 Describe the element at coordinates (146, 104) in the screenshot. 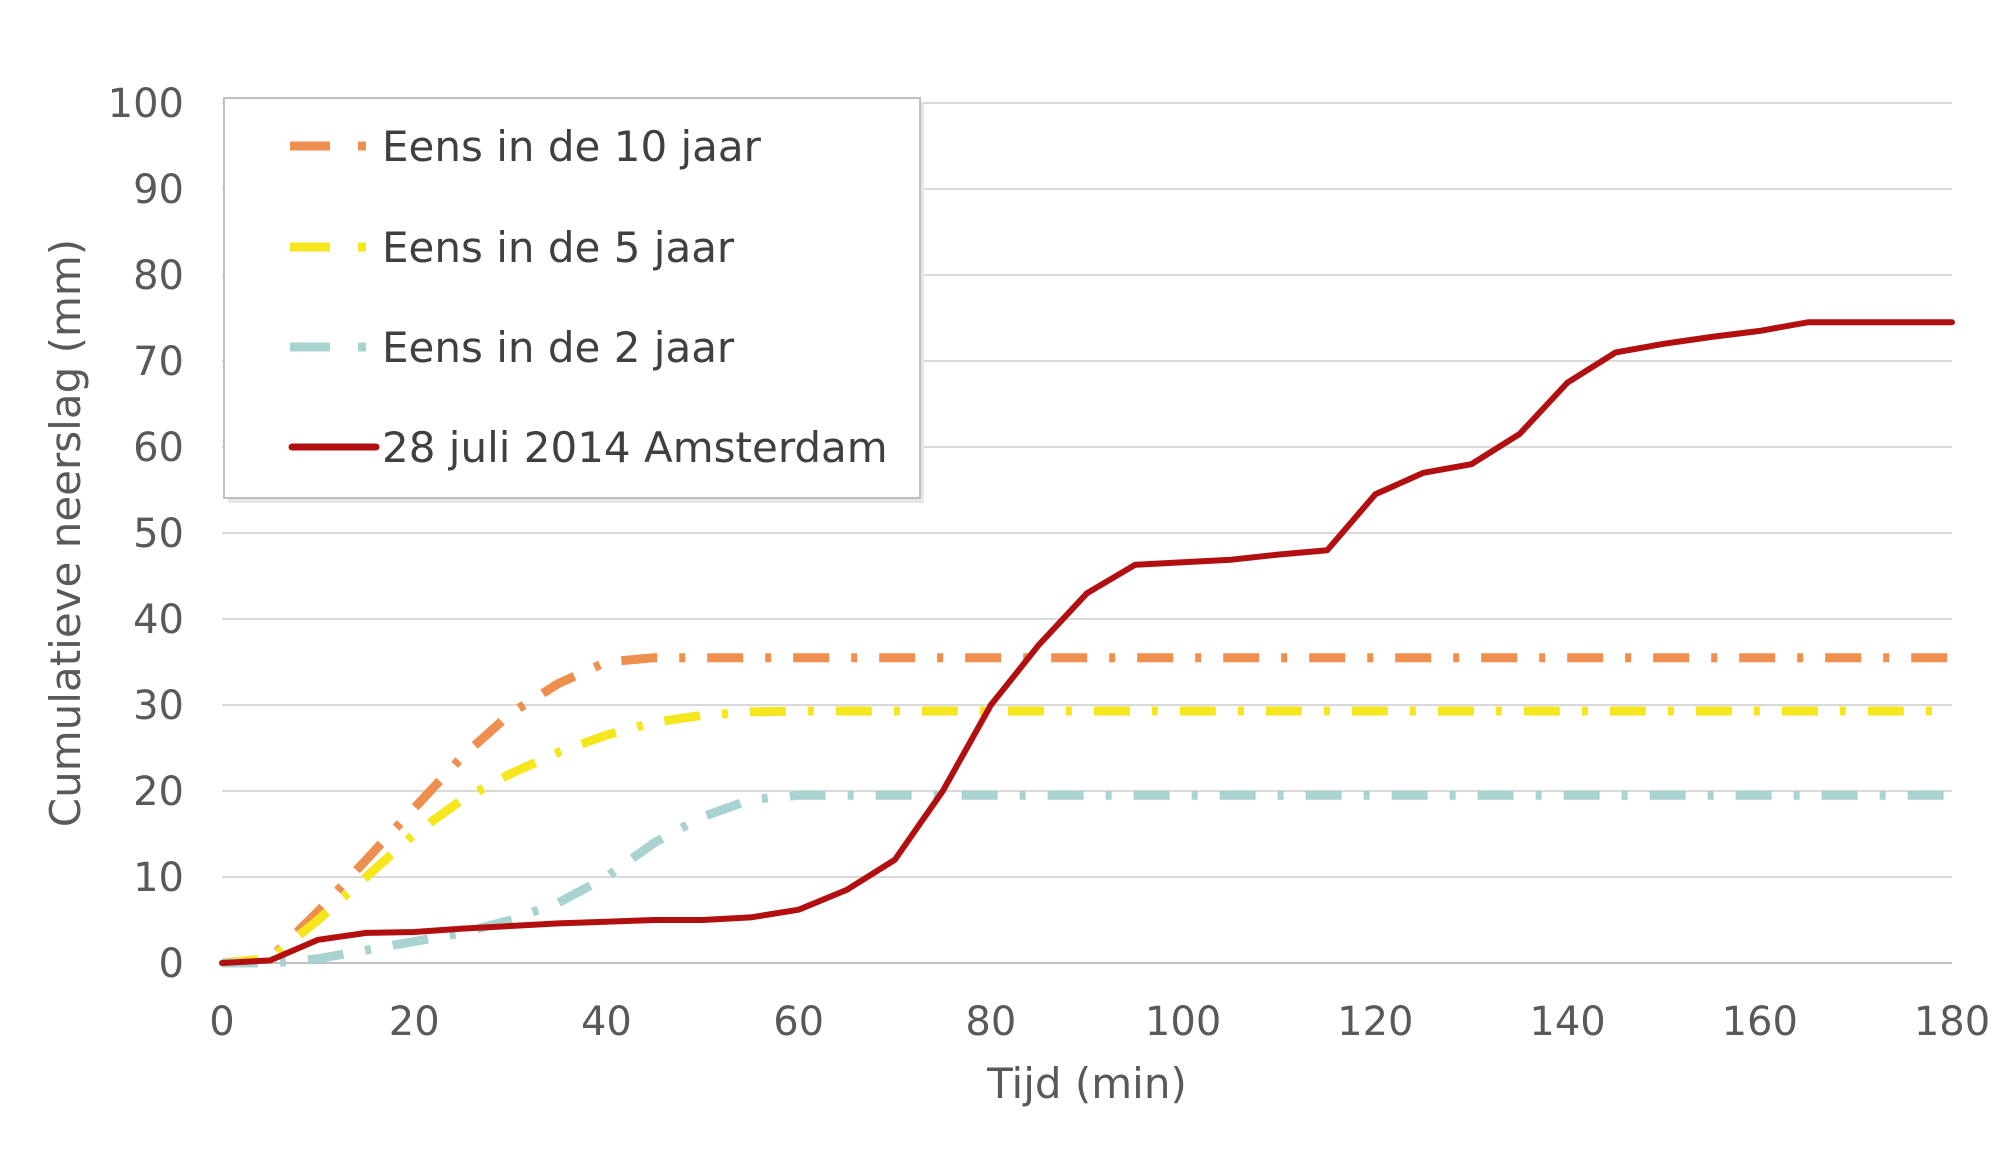

I see `y-tick-label: 100` at that location.